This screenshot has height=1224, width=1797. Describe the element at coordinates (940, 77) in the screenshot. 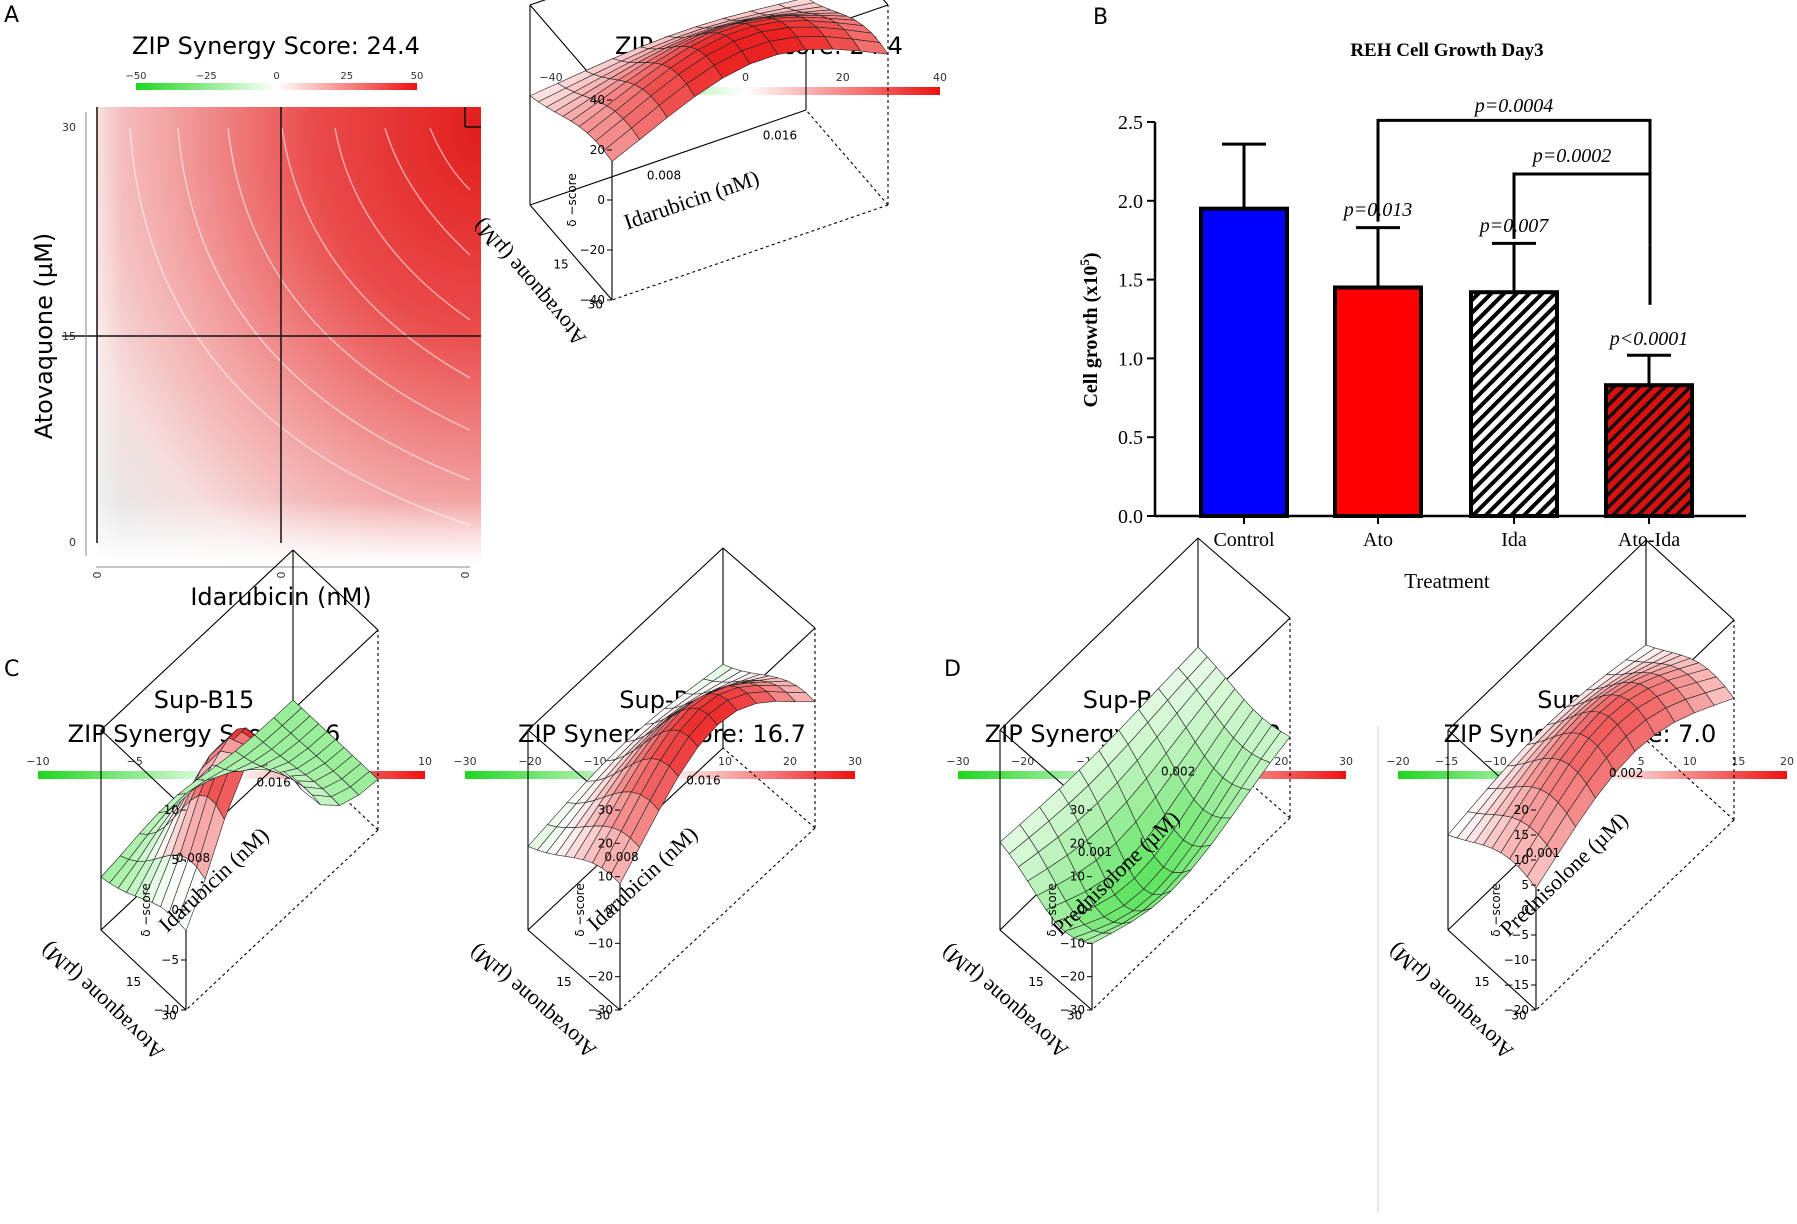

I see `surface-colorbar-tick: 40` at that location.